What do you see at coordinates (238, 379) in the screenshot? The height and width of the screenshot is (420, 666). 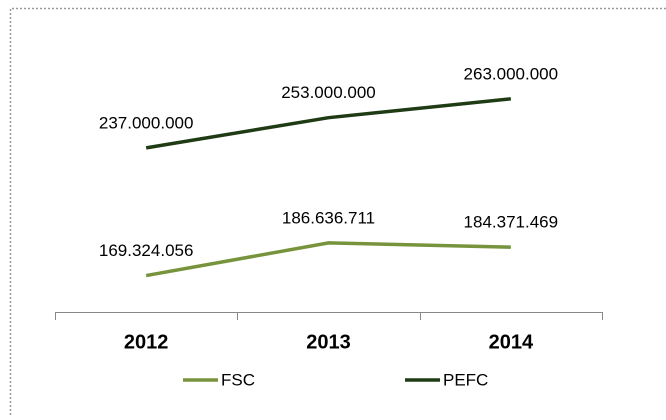 I see `legend-label: FSC` at bounding box center [238, 379].